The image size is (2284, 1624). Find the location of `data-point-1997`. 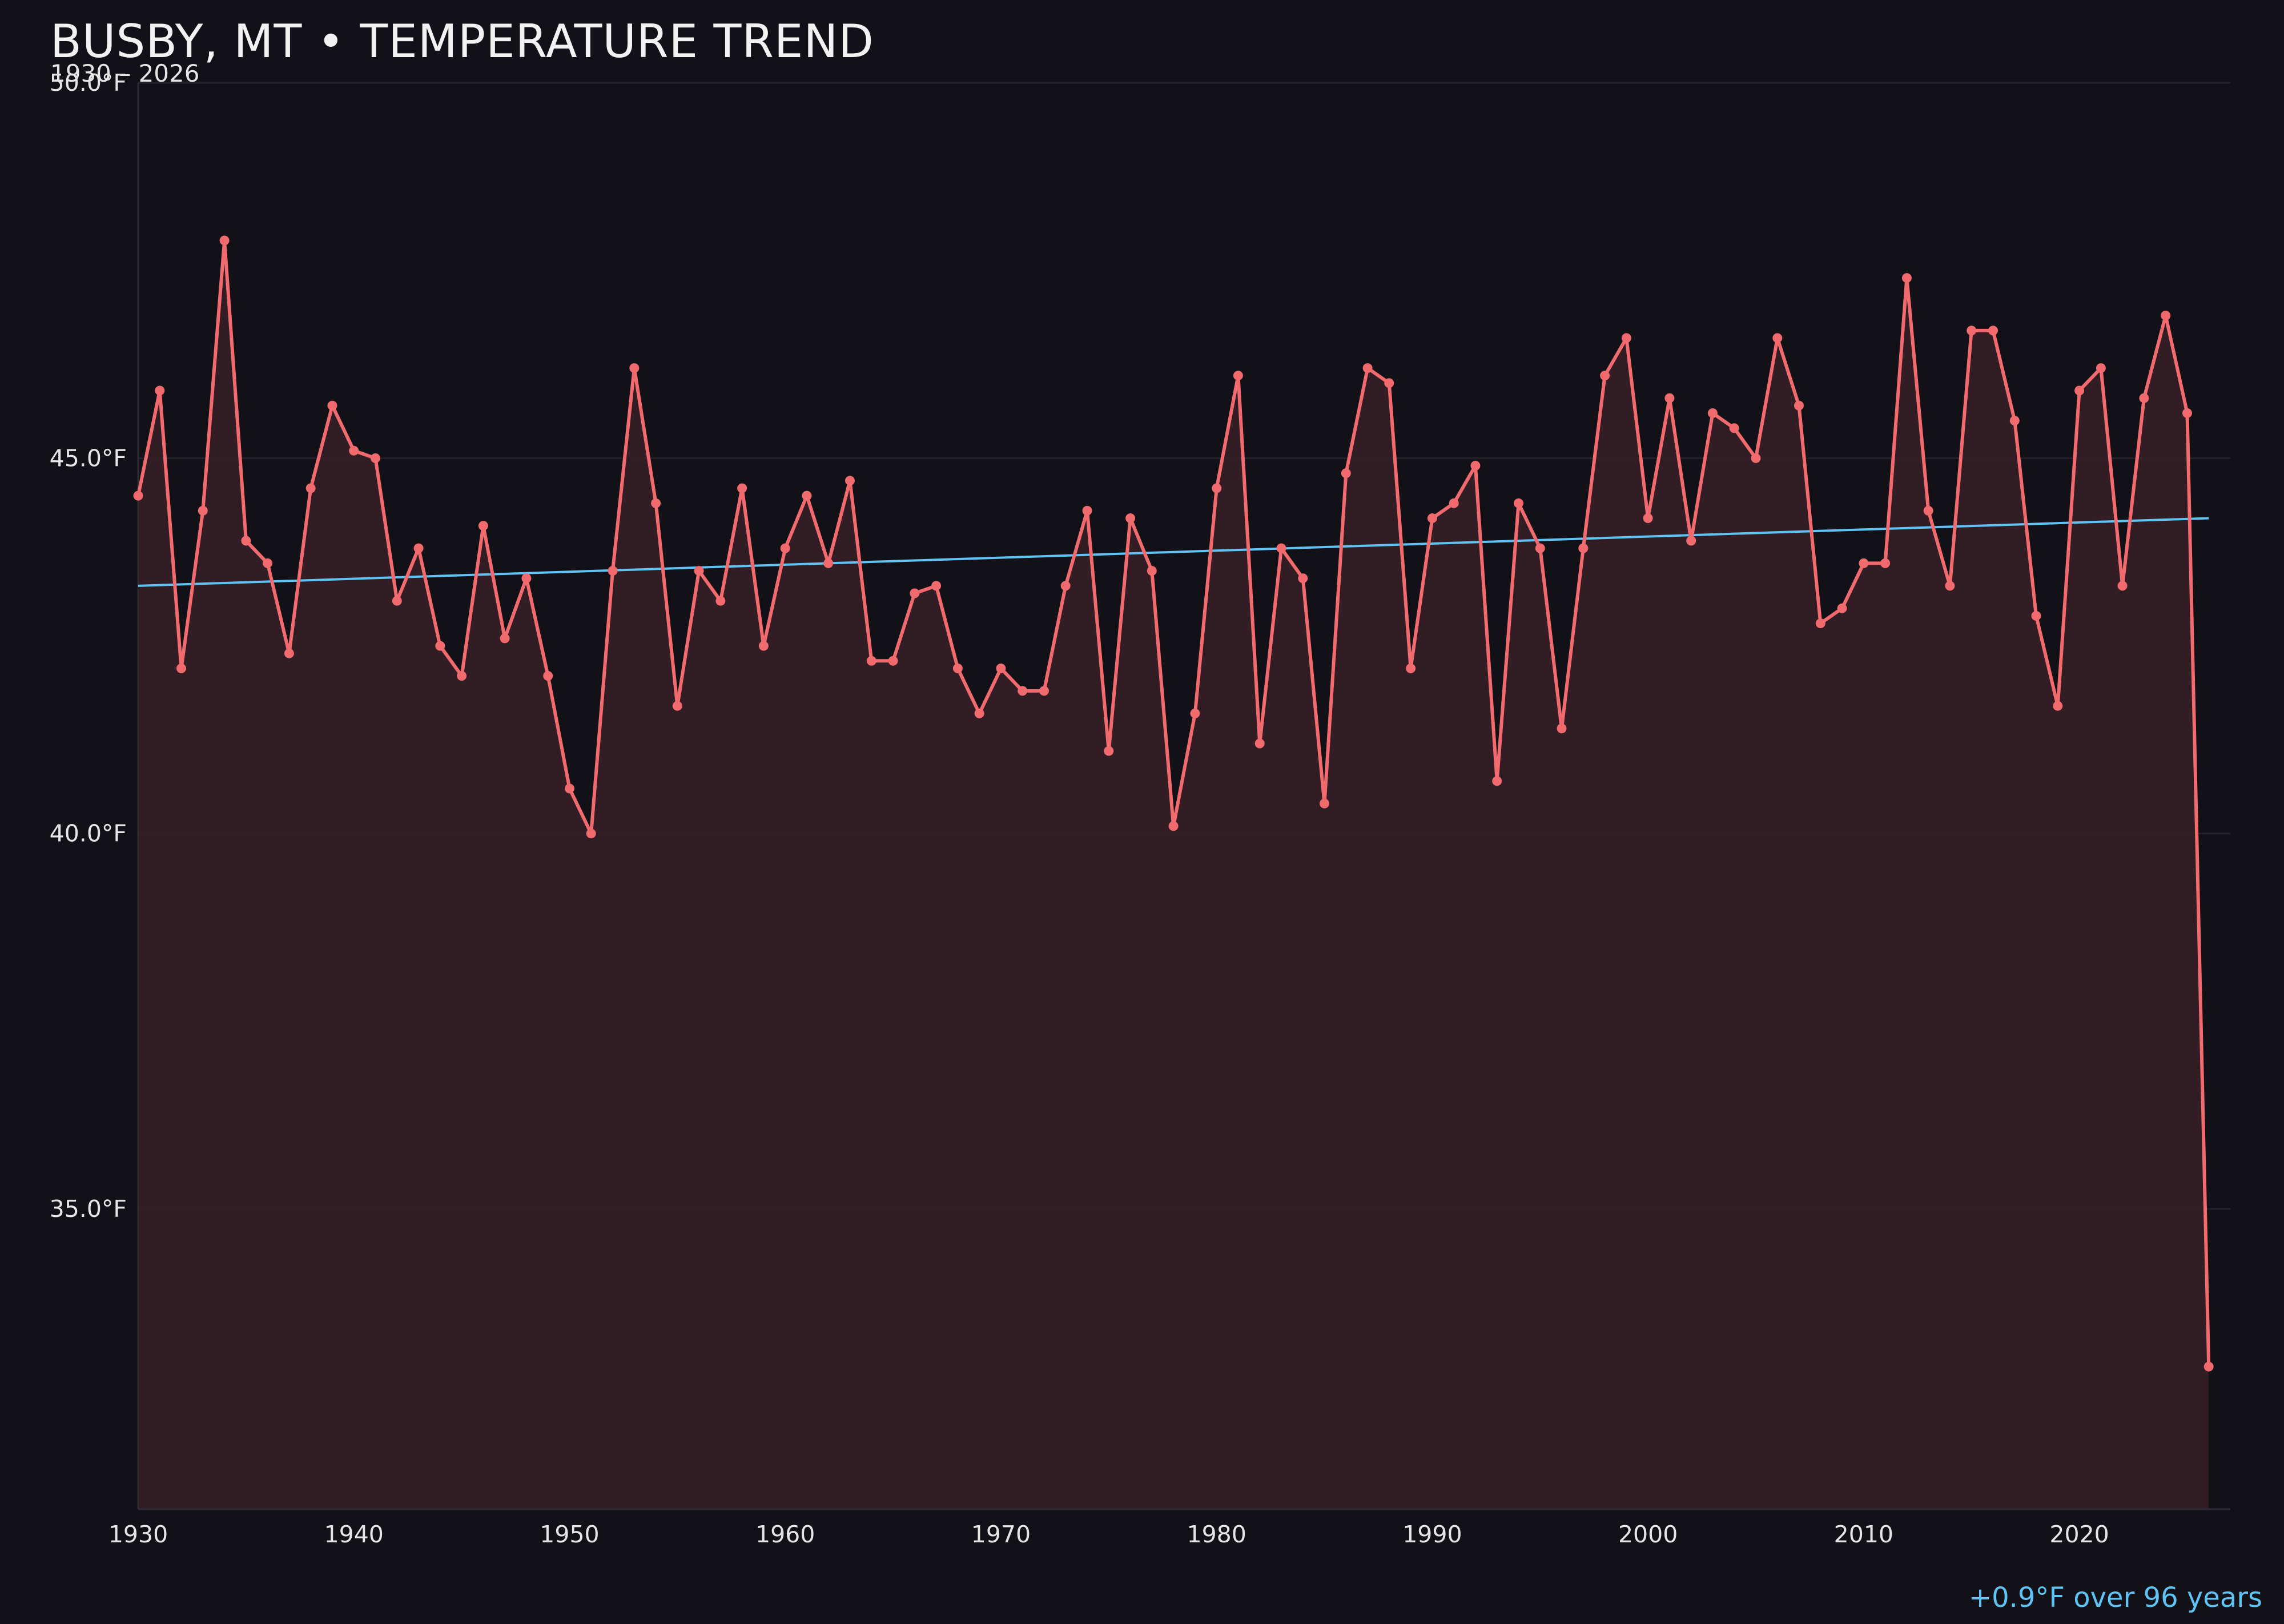

data-point-1997 is located at coordinates (1583, 548).